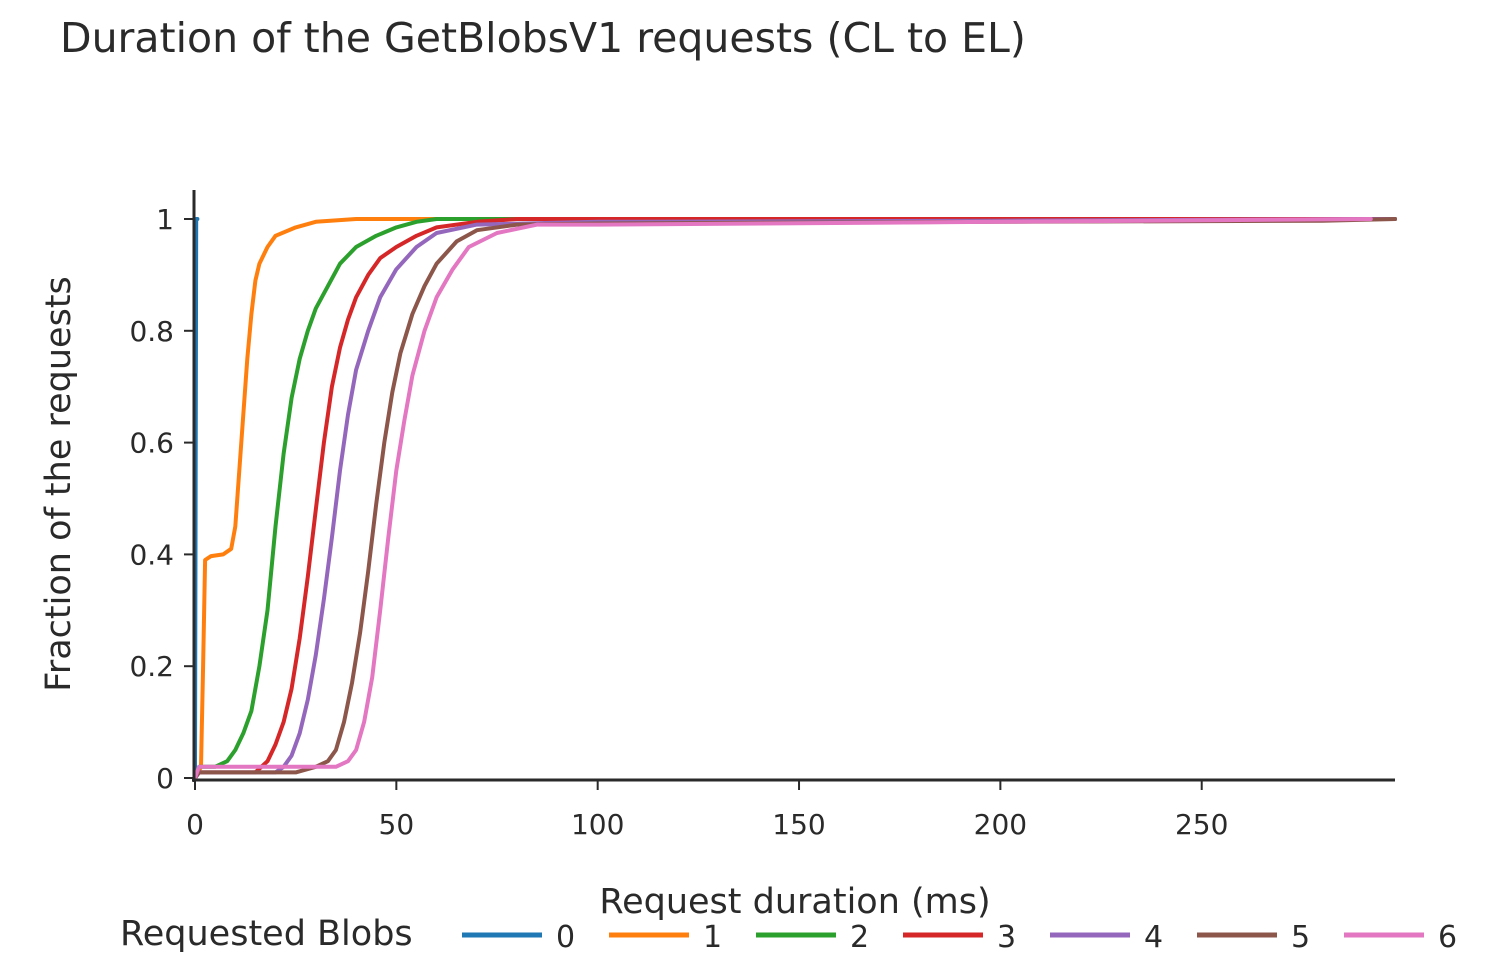 The image size is (1503, 980). I want to click on legend: Requested Blobs 0 1 2 3 4 5 6, so click(788, 934).